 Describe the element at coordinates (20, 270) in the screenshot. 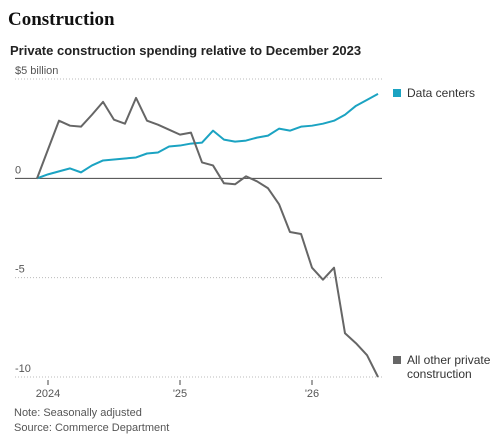

I see `y-tick-label: -5` at that location.